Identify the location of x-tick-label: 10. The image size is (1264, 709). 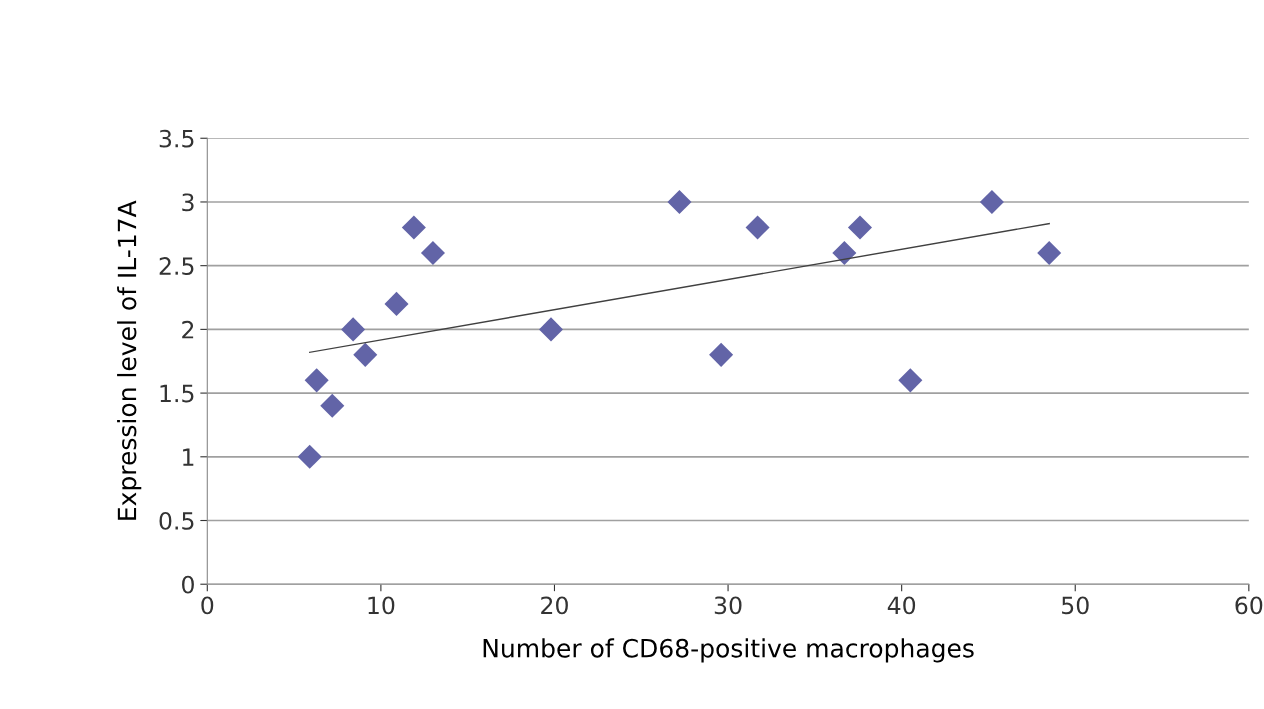
(381, 605).